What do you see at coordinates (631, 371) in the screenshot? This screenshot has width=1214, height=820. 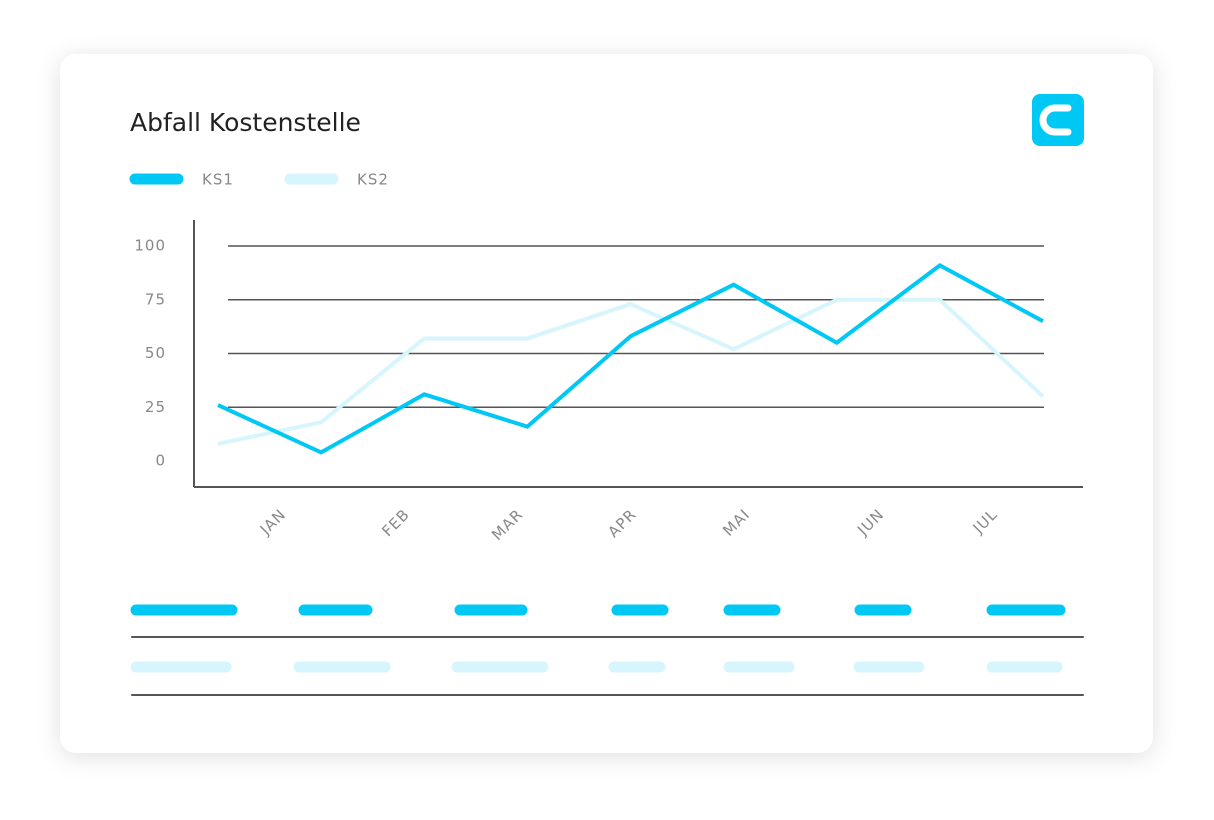 I see `series-line` at bounding box center [631, 371].